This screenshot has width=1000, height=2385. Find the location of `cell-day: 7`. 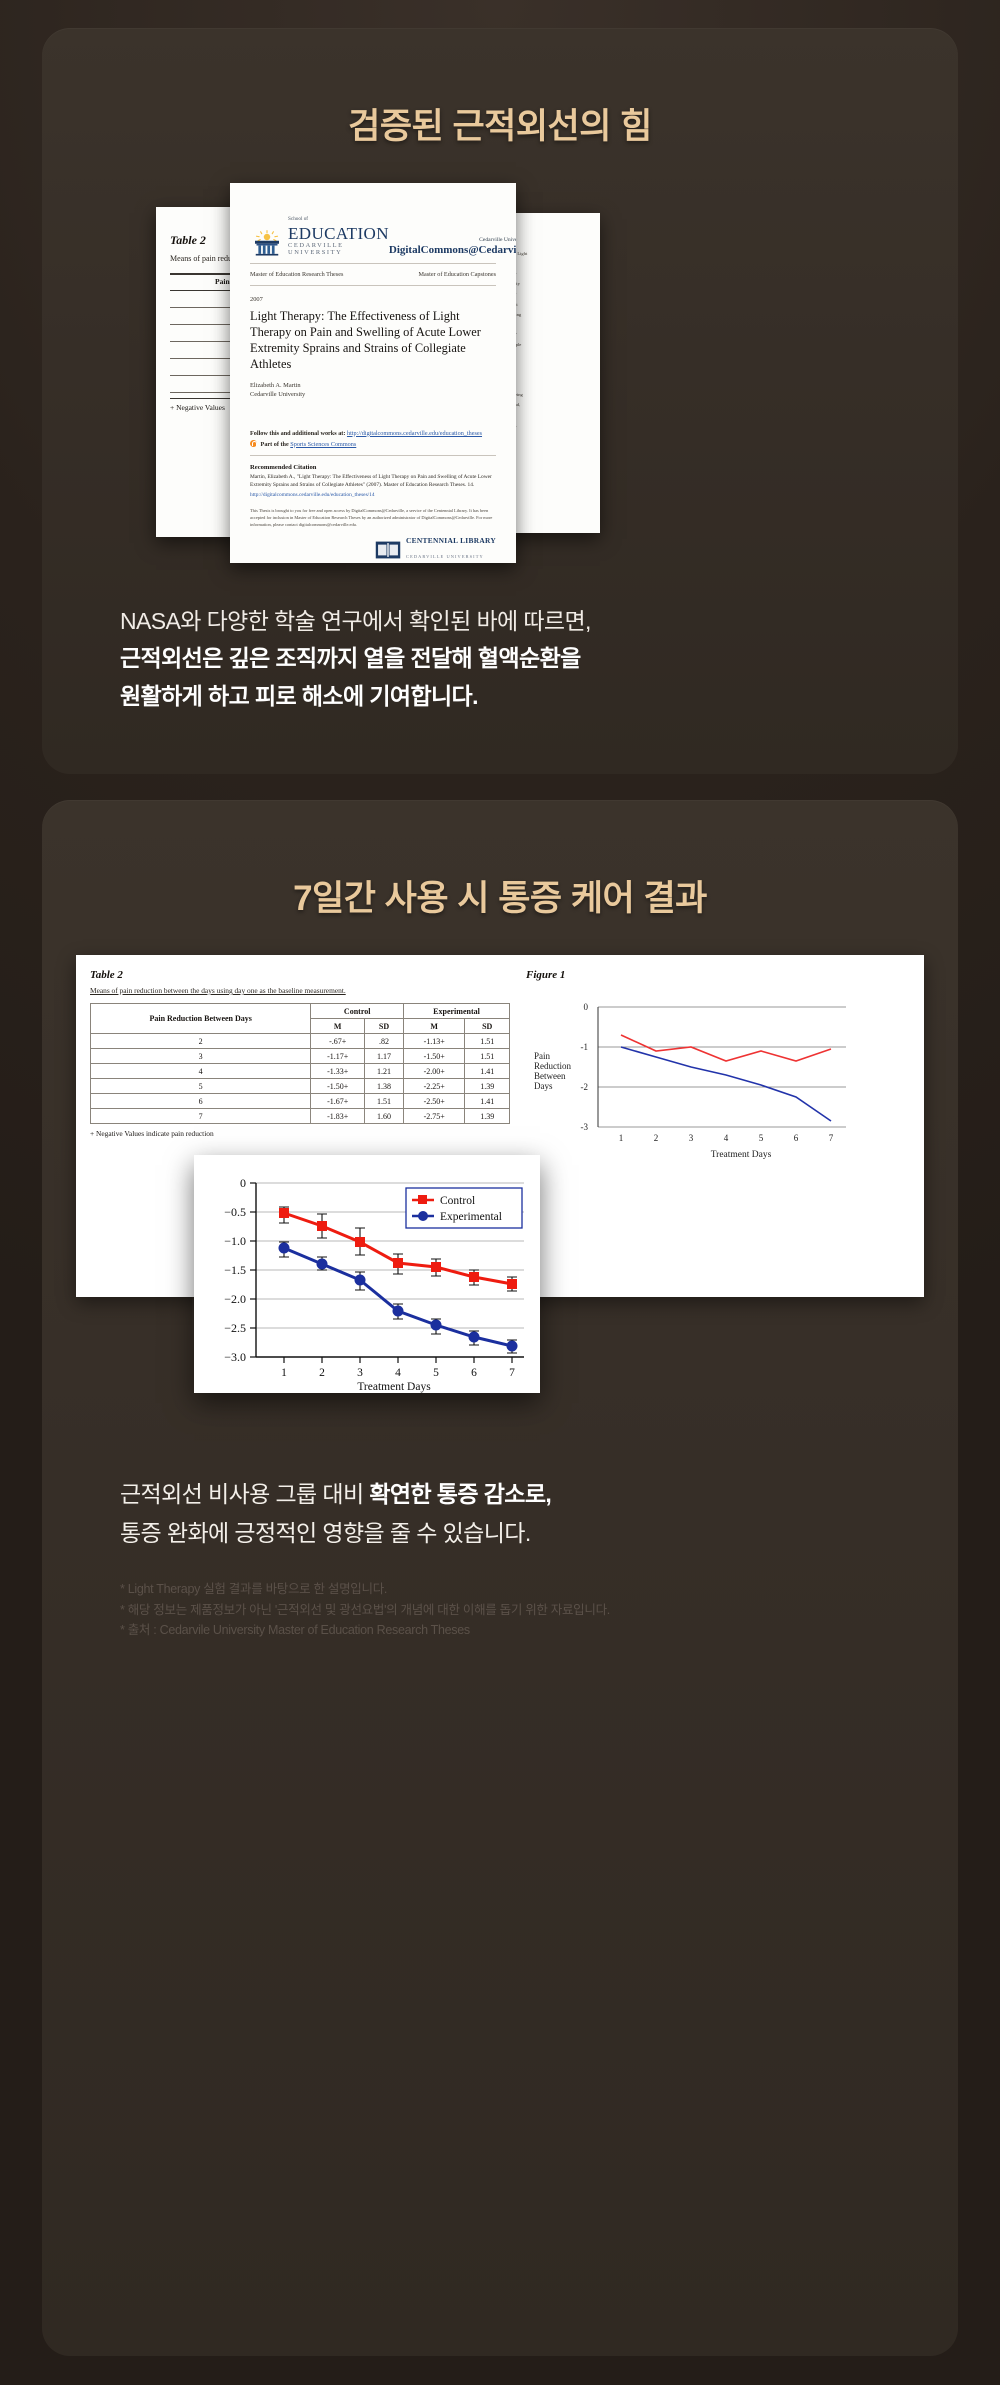

cell-day: 7 is located at coordinates (200, 1116).